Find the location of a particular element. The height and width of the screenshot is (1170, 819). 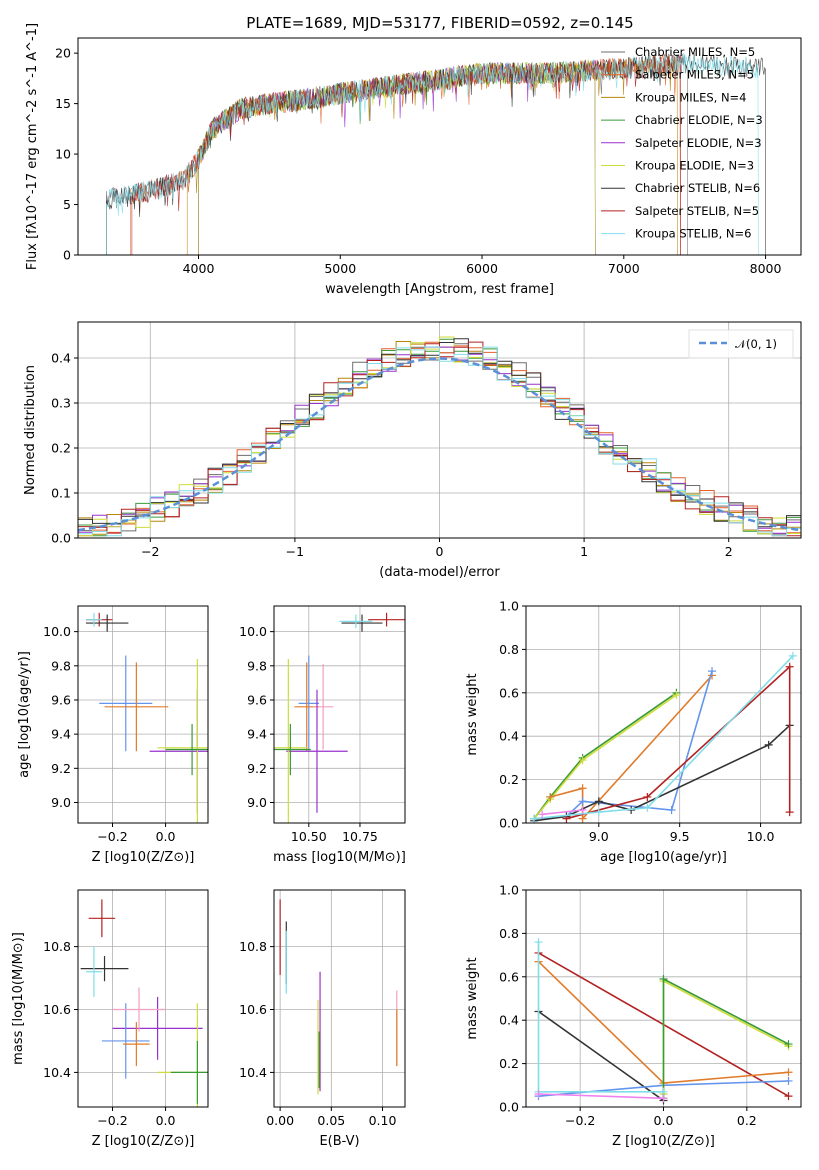

legend-entry: Salpeter MILES, N=5 is located at coordinates (694, 75).